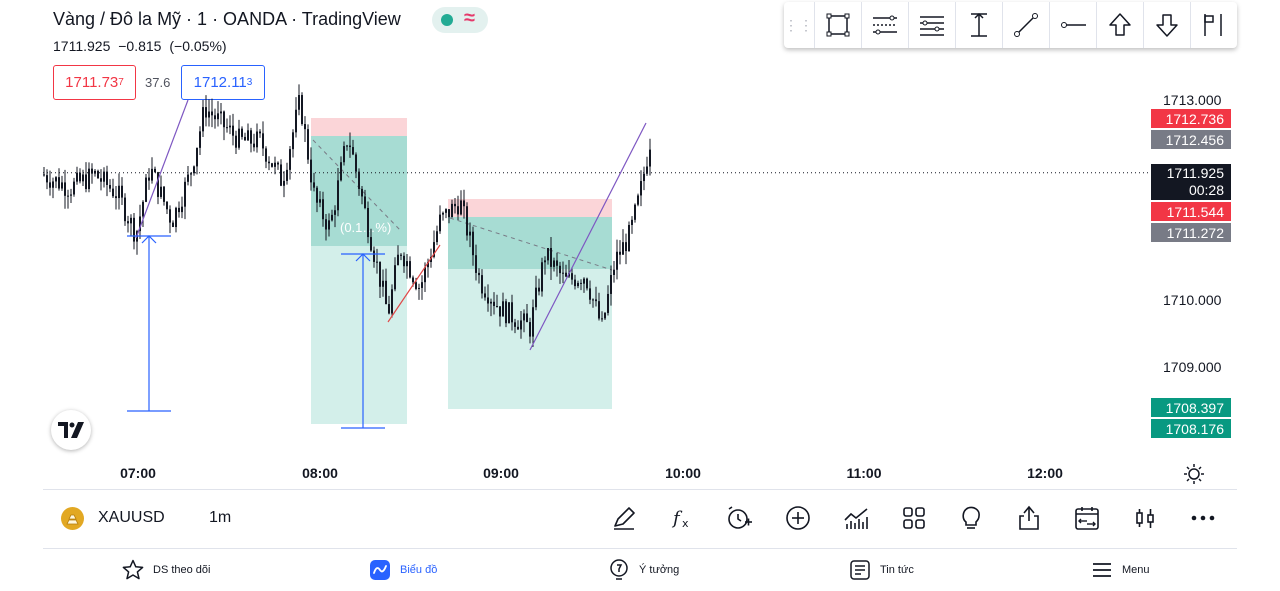 This screenshot has height=591, width=1280. I want to click on buy-button: 1712.11 3, so click(223, 82).